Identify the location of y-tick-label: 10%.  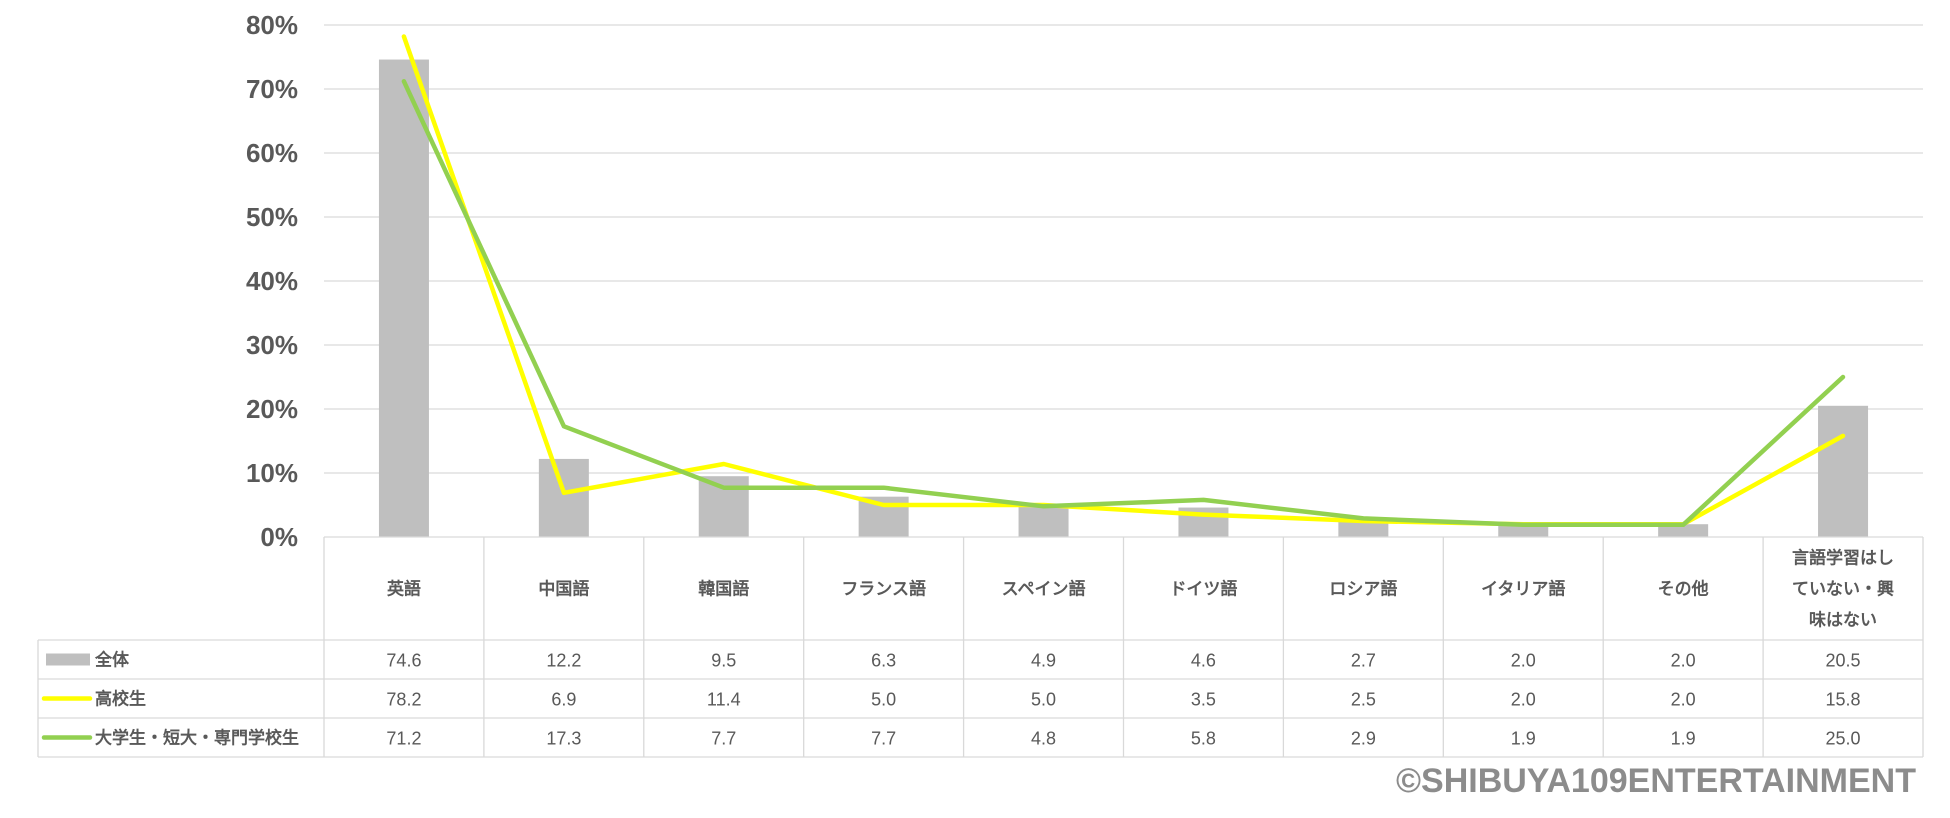
(272, 473).